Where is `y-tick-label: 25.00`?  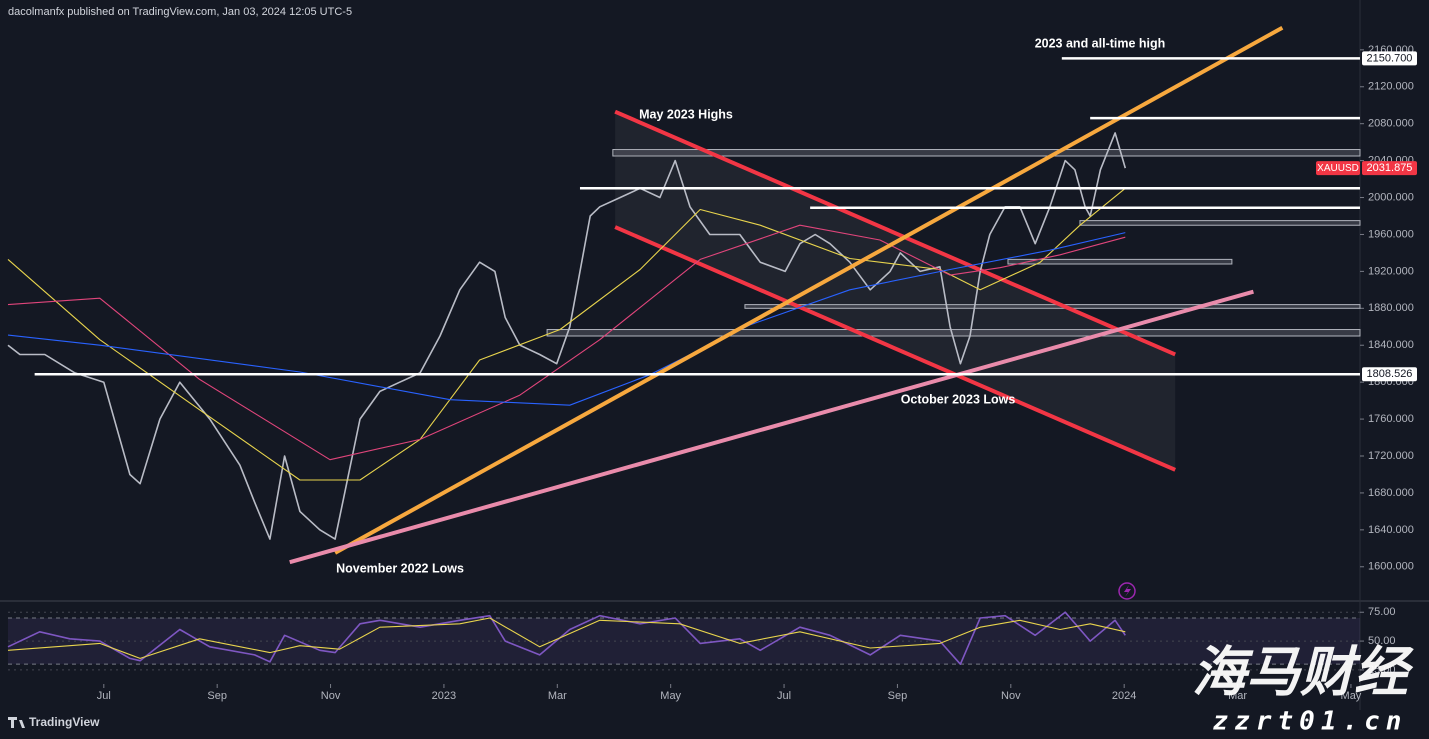
y-tick-label: 25.00 is located at coordinates (1382, 670).